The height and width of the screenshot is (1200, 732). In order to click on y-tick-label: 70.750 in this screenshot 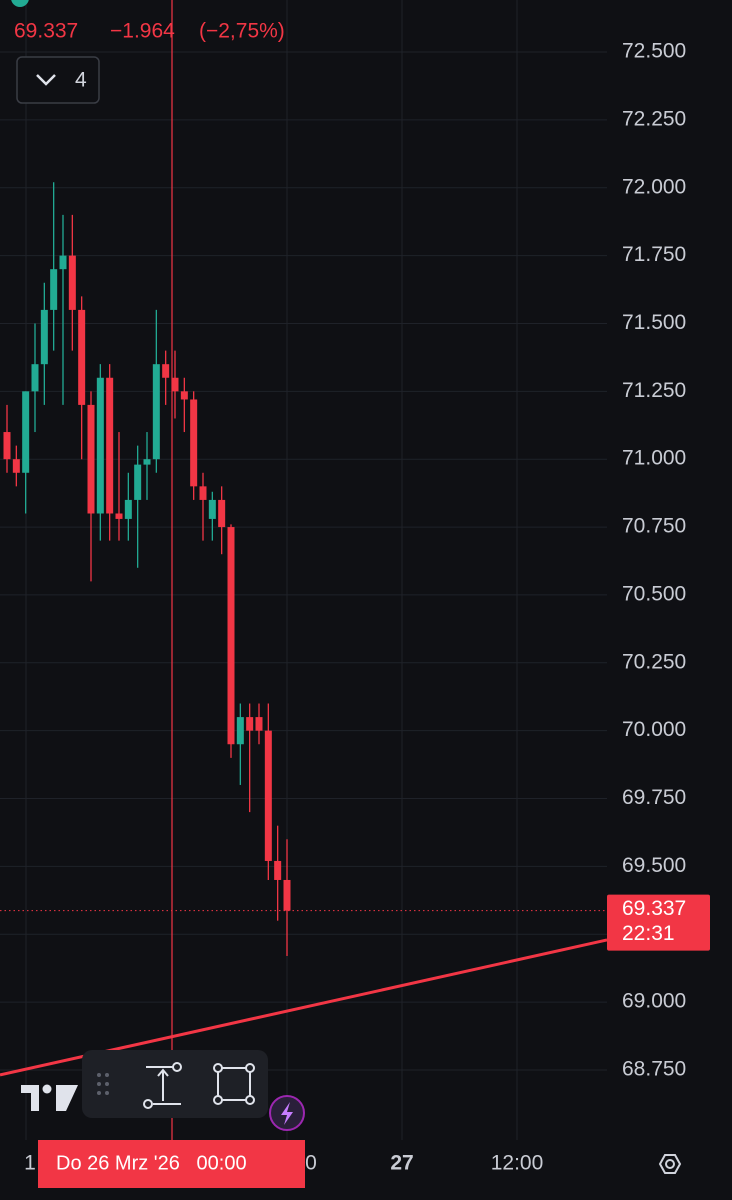, I will do `click(654, 526)`.